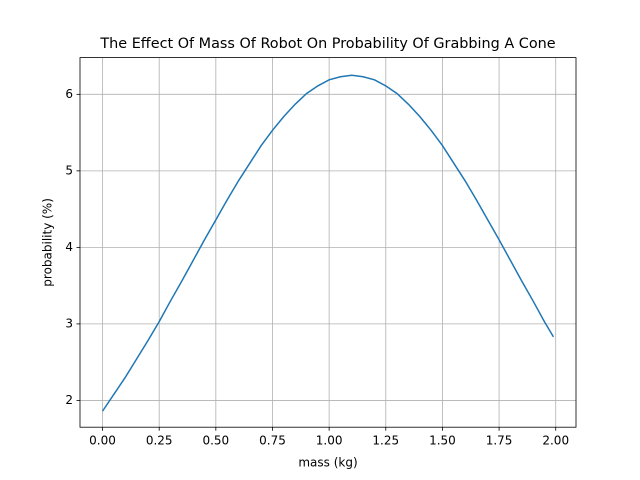 This screenshot has height=480, width=640. I want to click on y-tick-label: 4, so click(69, 247).